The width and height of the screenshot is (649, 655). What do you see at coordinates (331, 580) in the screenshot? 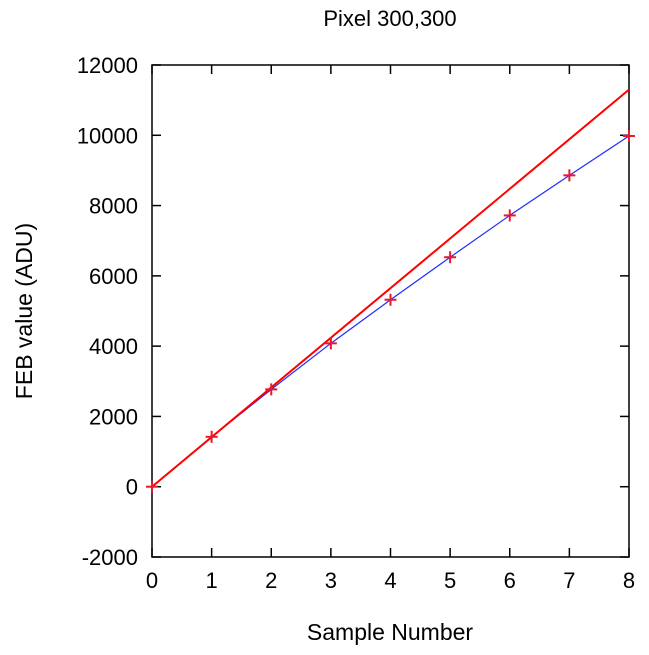
I see `x-tick-label: 3` at bounding box center [331, 580].